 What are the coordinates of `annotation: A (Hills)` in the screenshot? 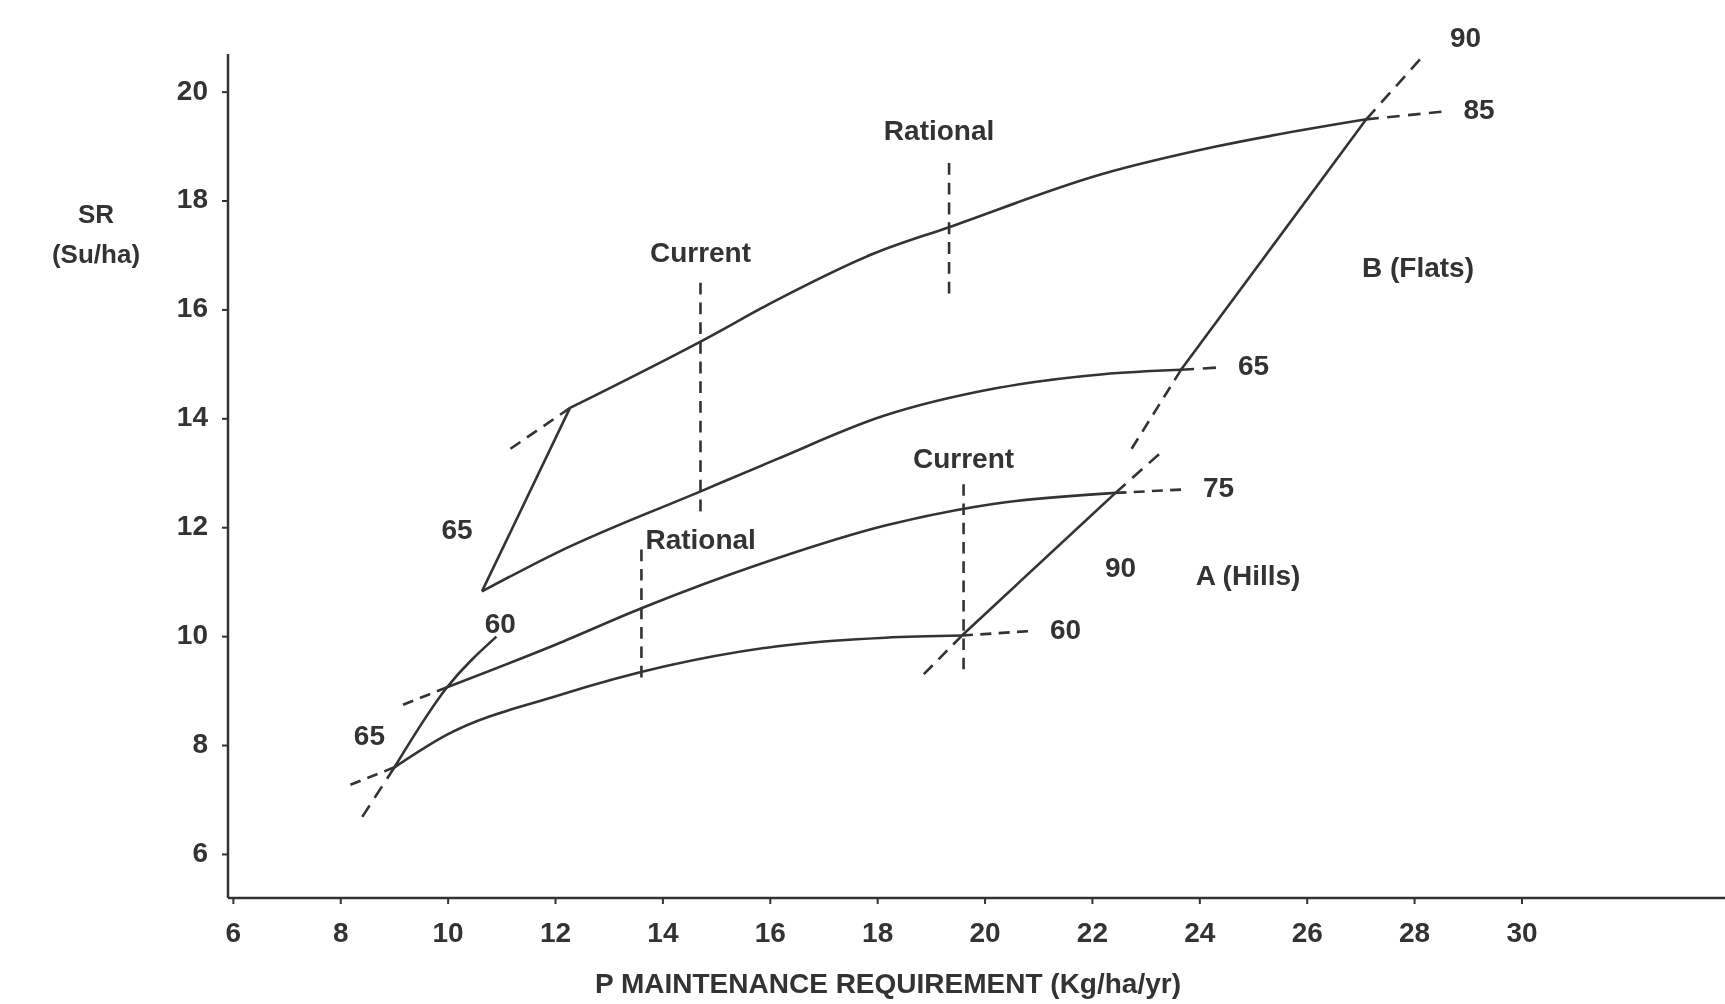 It's located at (1248, 576).